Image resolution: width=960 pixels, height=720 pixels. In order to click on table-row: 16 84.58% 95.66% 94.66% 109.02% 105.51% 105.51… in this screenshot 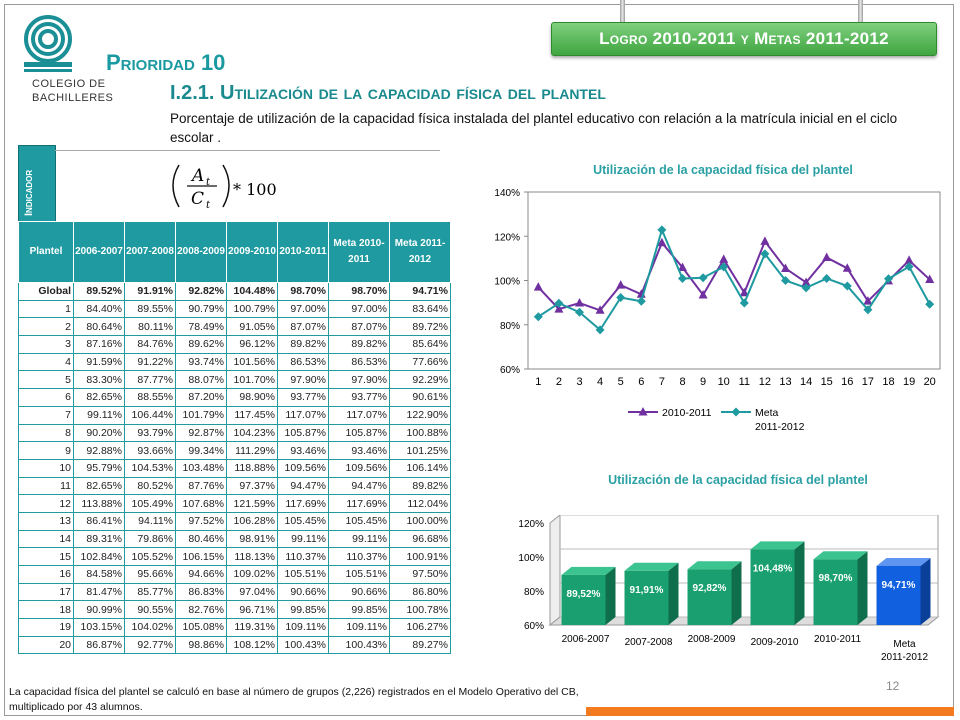, I will do `click(234, 574)`.